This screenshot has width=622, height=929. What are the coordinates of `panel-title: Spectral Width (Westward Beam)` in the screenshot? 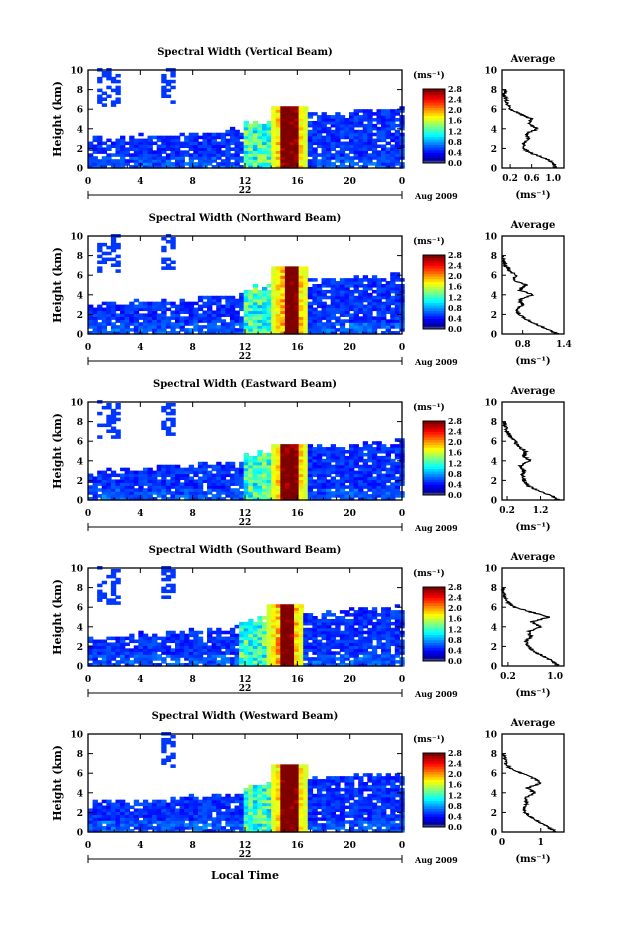 It's located at (245, 716).